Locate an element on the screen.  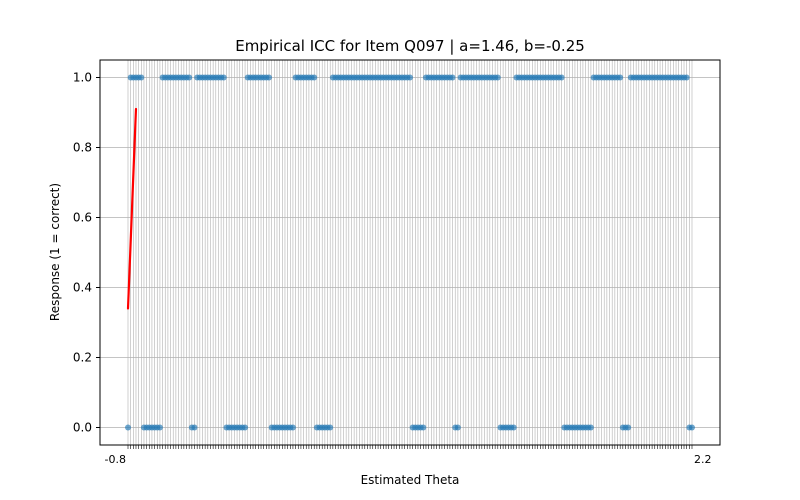
y-tick-label: 0.0 is located at coordinates (82, 428).